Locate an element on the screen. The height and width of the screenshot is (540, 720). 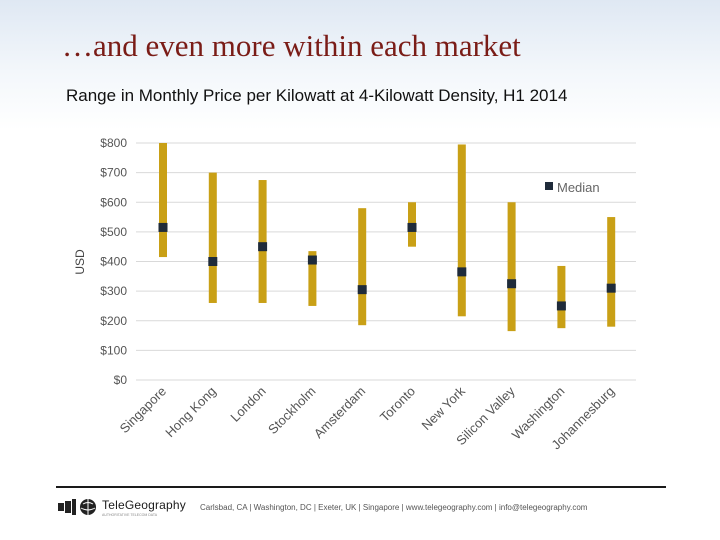
x-tick-label: Toronto is located at coordinates (397, 404).